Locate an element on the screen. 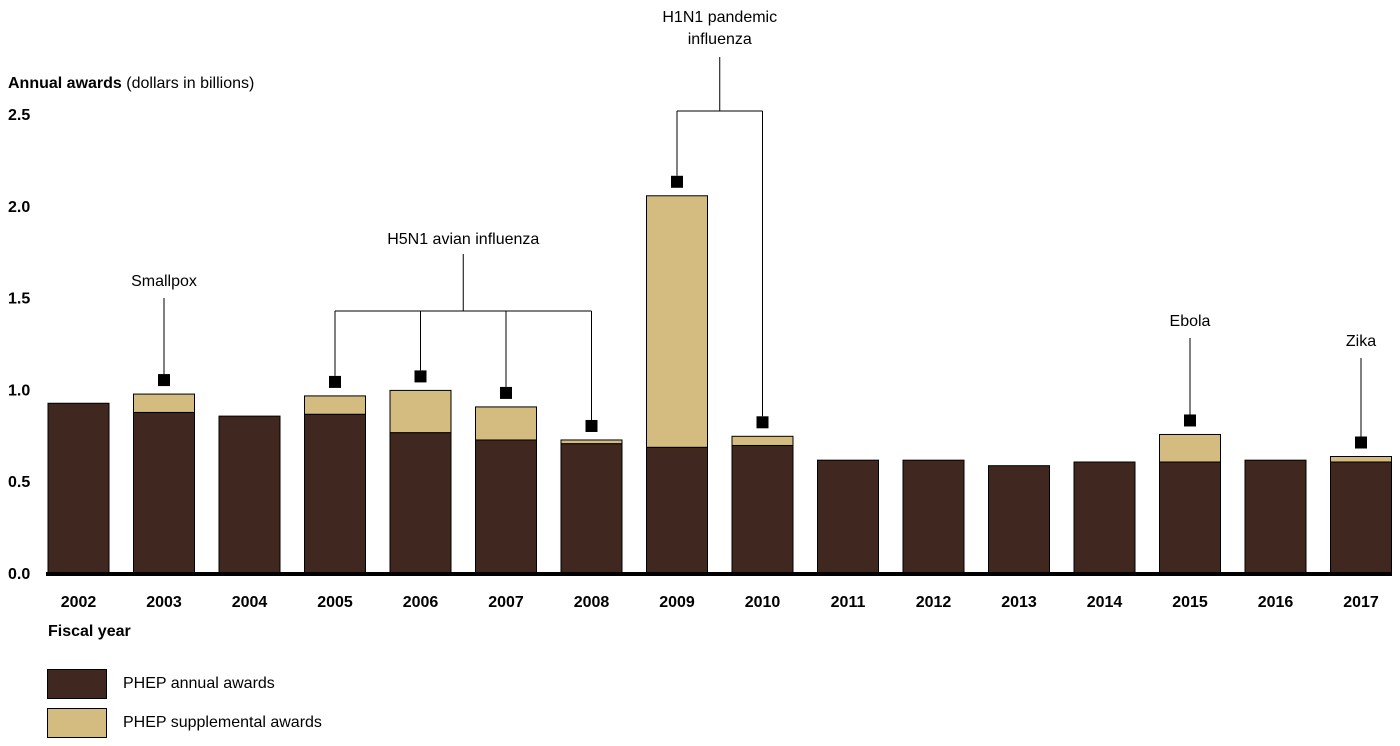 The image size is (1400, 746). bar-supplemental-2009 is located at coordinates (677, 321).